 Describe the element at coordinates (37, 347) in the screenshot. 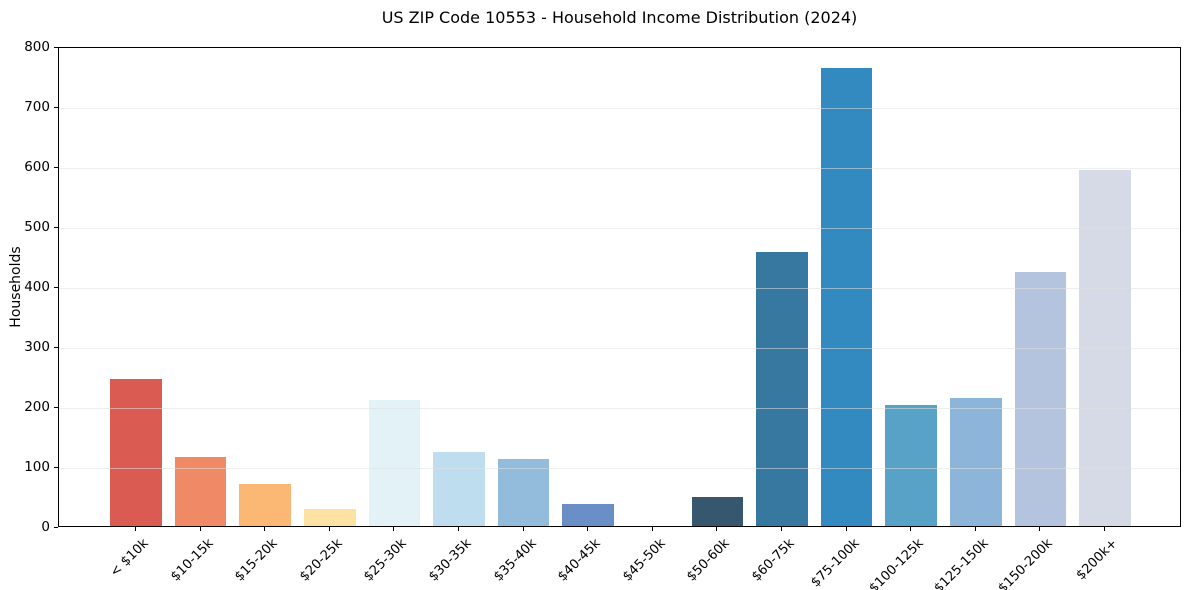

I see `y-tick-label: 300` at that location.